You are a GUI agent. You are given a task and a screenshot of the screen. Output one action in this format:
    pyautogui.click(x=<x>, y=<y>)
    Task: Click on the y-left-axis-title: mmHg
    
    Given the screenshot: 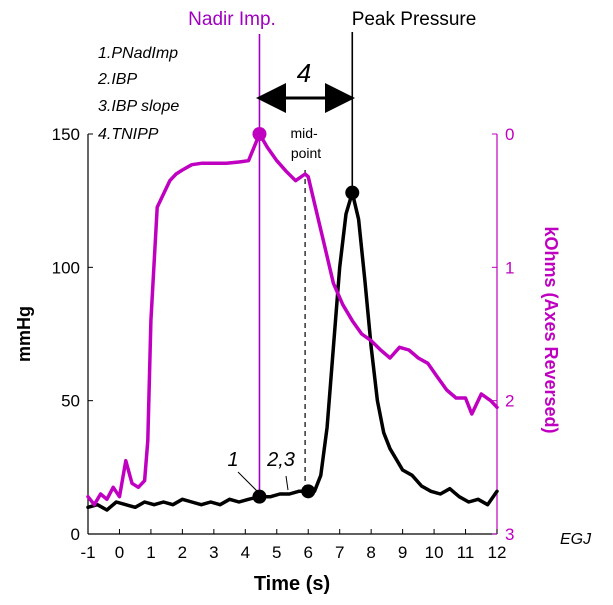 What is the action you would take?
    pyautogui.click(x=24, y=334)
    